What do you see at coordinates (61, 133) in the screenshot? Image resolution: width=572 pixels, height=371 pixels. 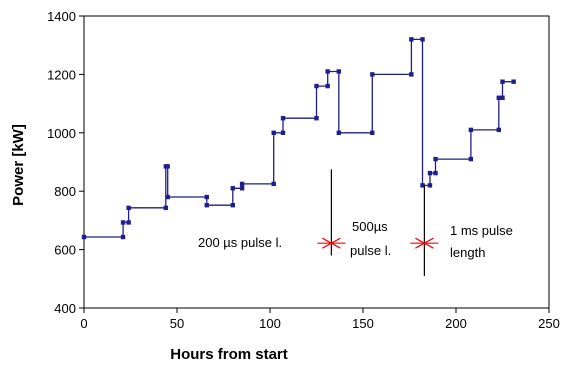 I see `y-tick-label: 1000` at bounding box center [61, 133].